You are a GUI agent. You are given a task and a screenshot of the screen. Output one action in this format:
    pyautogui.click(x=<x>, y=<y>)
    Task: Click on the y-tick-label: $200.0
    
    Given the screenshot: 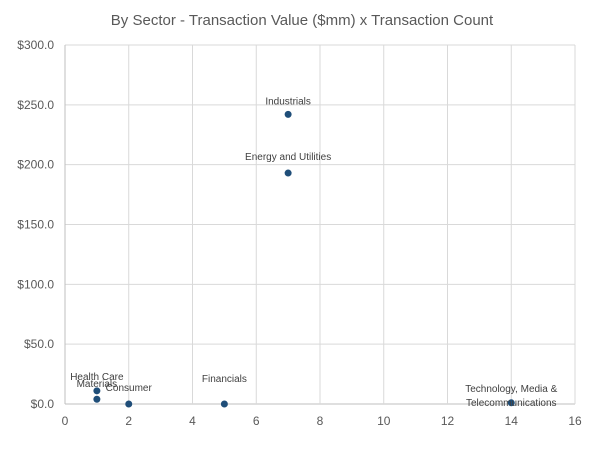 What is the action you would take?
    pyautogui.click(x=35, y=165)
    